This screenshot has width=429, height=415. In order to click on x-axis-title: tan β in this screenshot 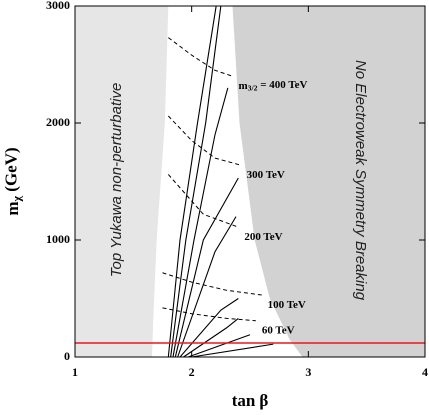, I will do `click(250, 400)`.